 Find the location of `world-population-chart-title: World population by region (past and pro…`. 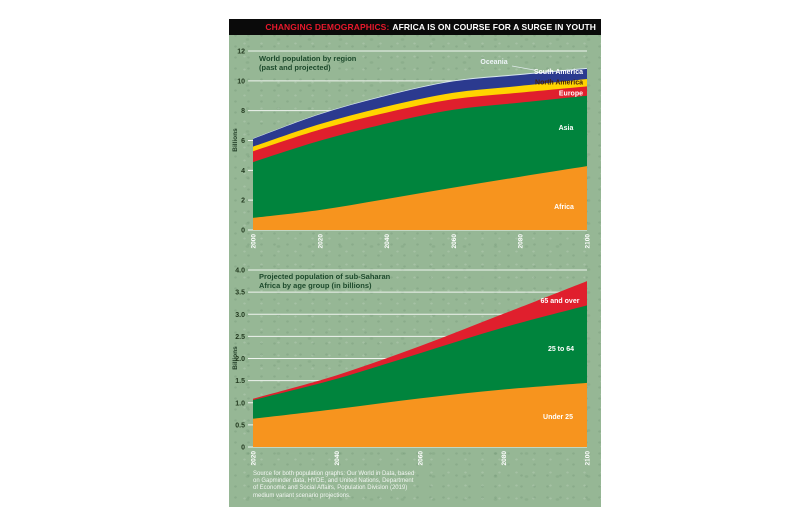

world-population-chart-title: World population by region (past and pro… is located at coordinates (307, 63).